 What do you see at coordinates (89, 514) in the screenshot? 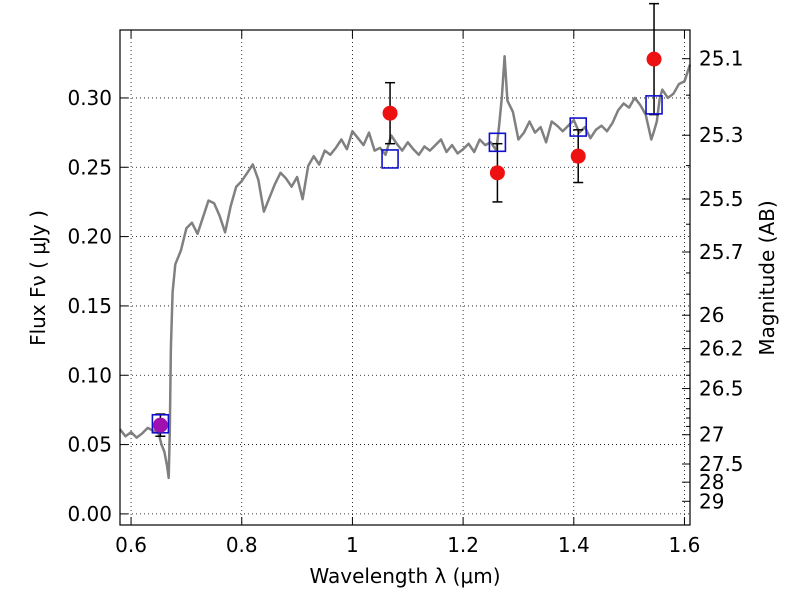
I see `y-tick-label: 0.00` at bounding box center [89, 514].